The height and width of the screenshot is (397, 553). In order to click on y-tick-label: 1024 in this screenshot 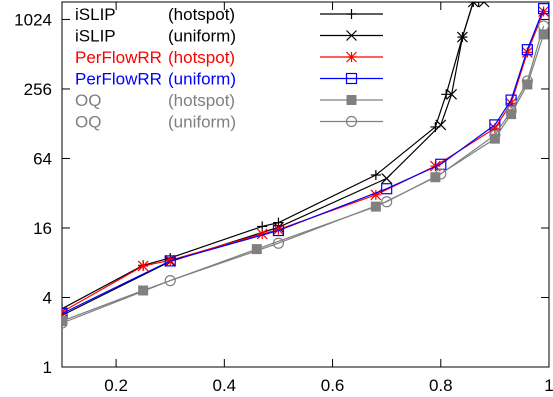, I will do `click(33, 19)`.